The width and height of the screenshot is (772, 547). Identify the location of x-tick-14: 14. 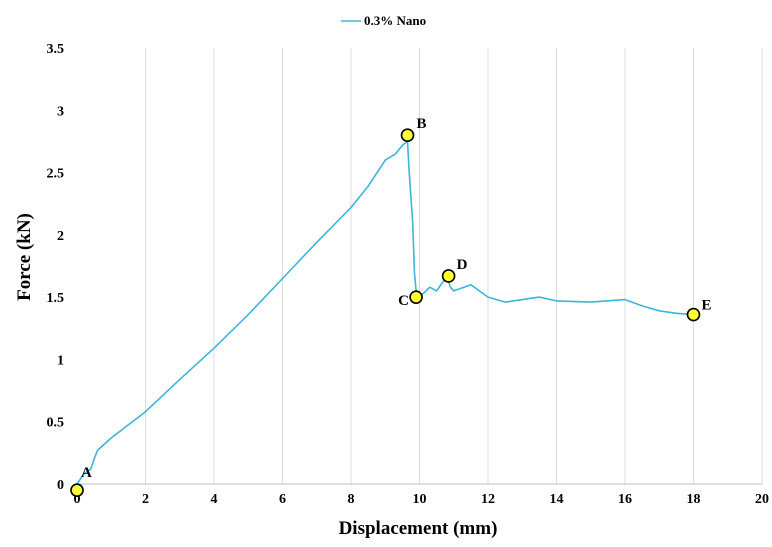
(557, 499).